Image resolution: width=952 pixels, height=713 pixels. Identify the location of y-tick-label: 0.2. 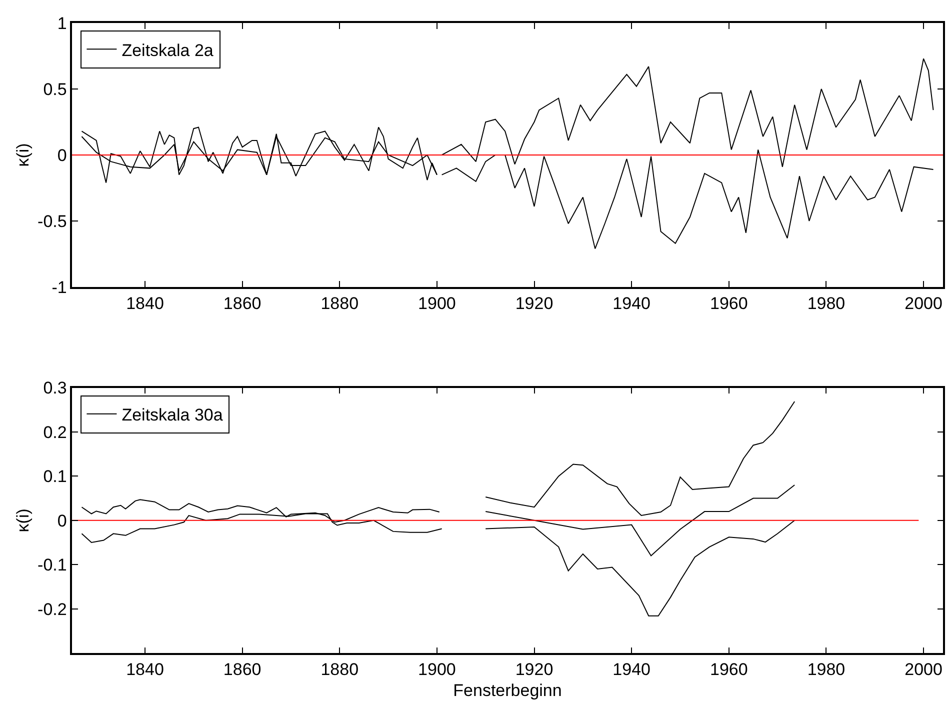
(55, 432).